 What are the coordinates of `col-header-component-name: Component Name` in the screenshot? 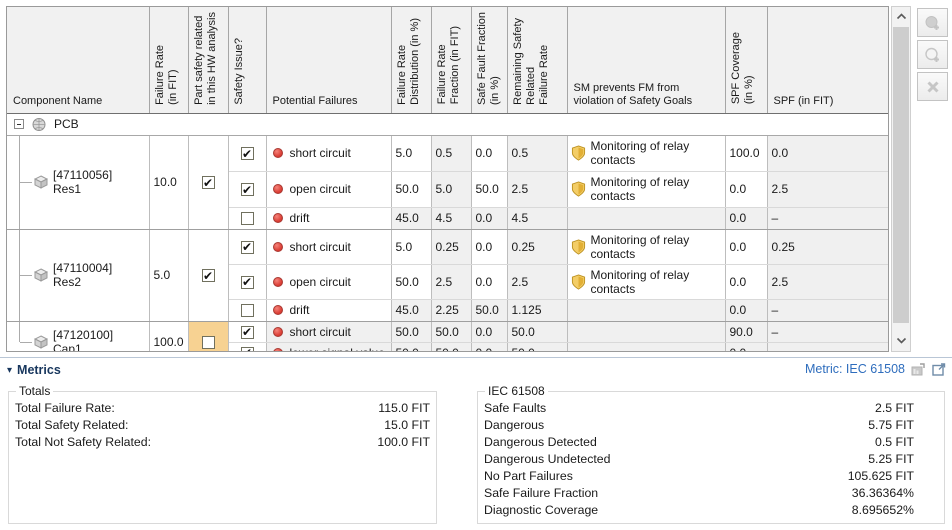 It's located at (78, 60).